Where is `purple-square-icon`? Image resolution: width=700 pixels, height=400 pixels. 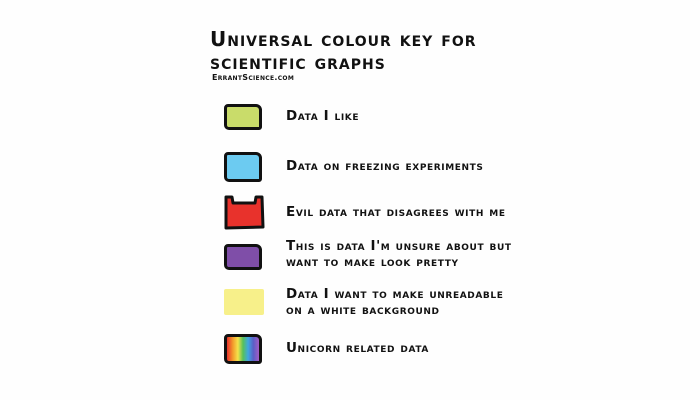
purple-square-icon is located at coordinates (243, 257).